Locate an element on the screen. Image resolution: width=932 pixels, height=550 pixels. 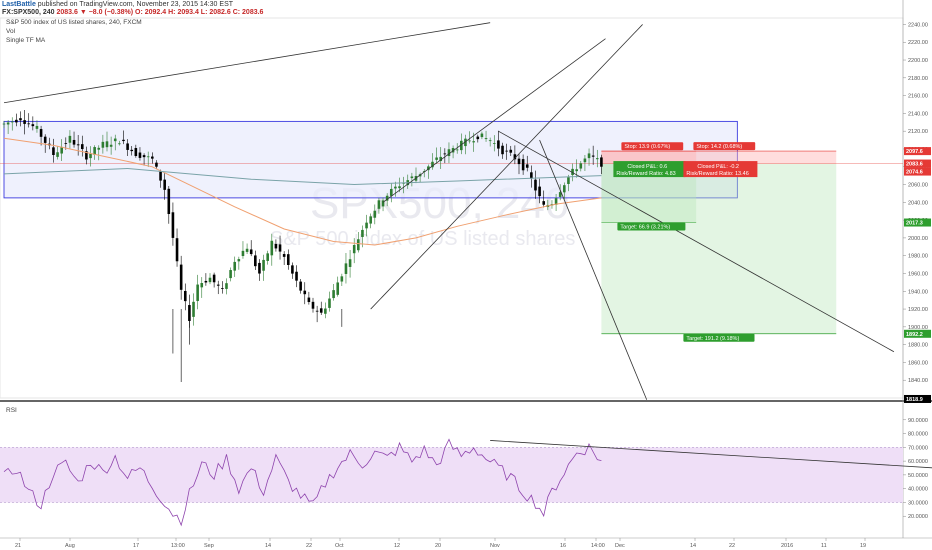
rsi-line is located at coordinates (302, 482).